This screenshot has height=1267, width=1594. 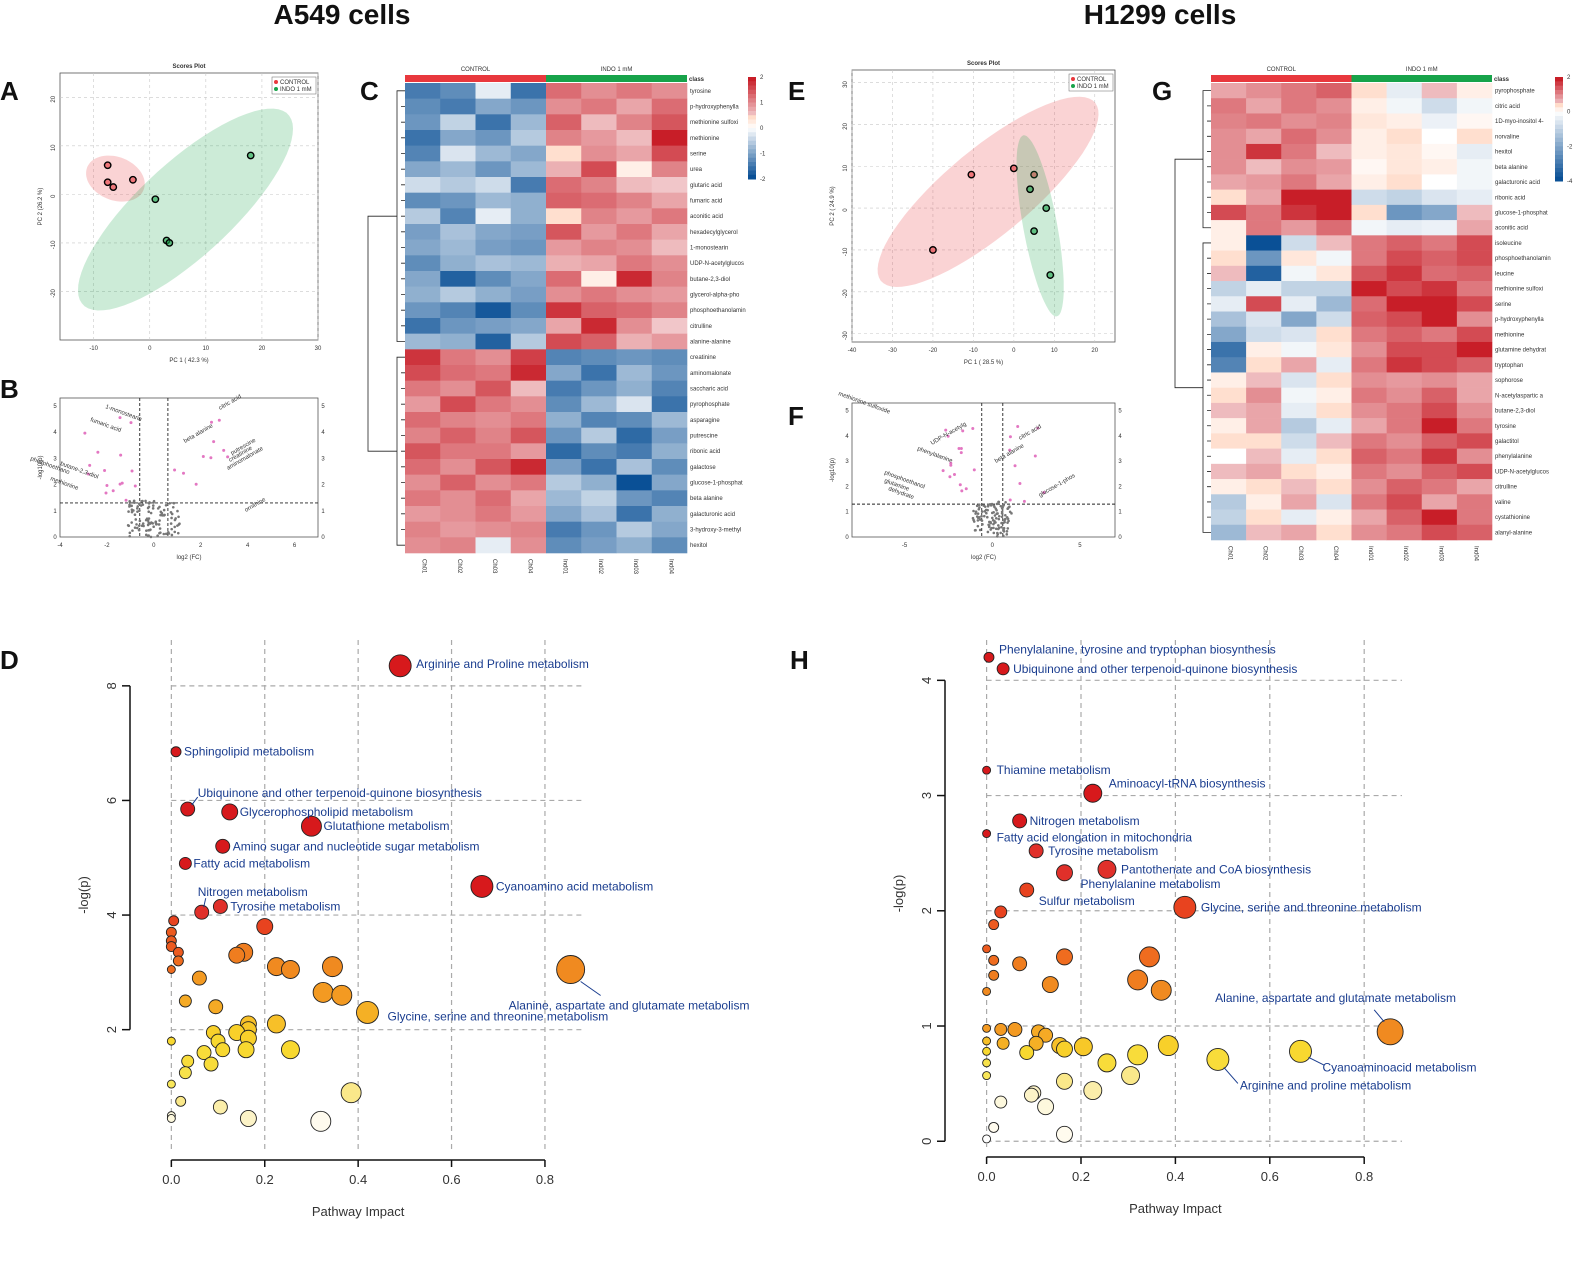 I want to click on x-axis-label: log2 (FC), so click(x=983, y=558).